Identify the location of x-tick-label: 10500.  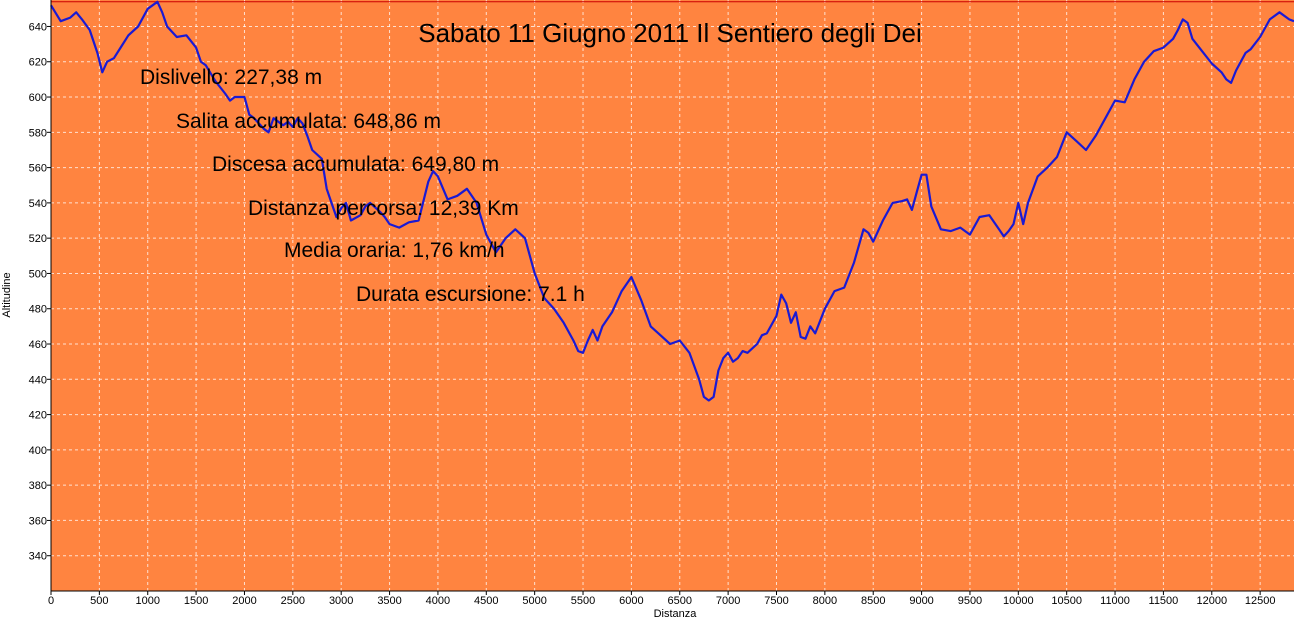
(1066, 601).